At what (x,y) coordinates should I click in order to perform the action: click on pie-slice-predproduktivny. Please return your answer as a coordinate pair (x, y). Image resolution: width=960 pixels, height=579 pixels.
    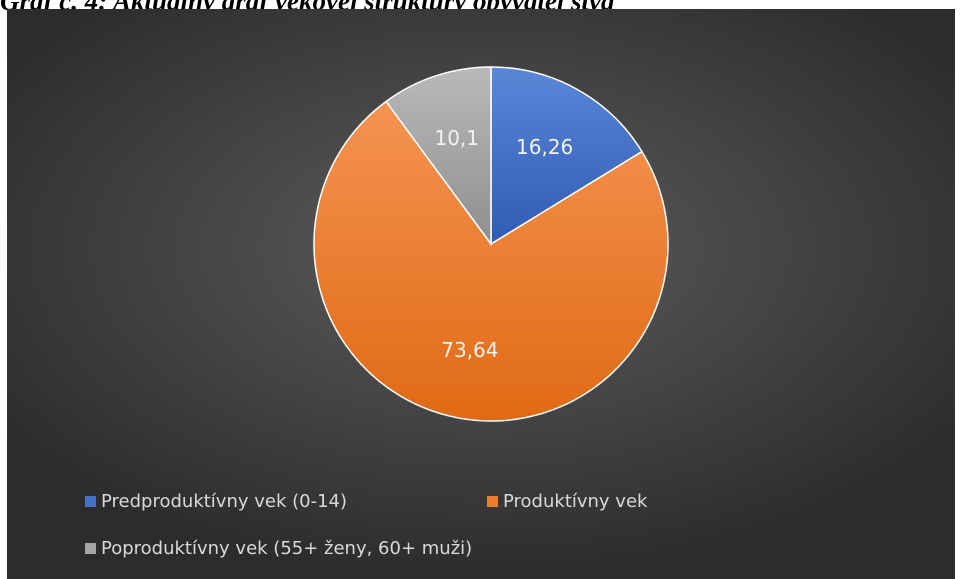
    Looking at the image, I should click on (567, 156).